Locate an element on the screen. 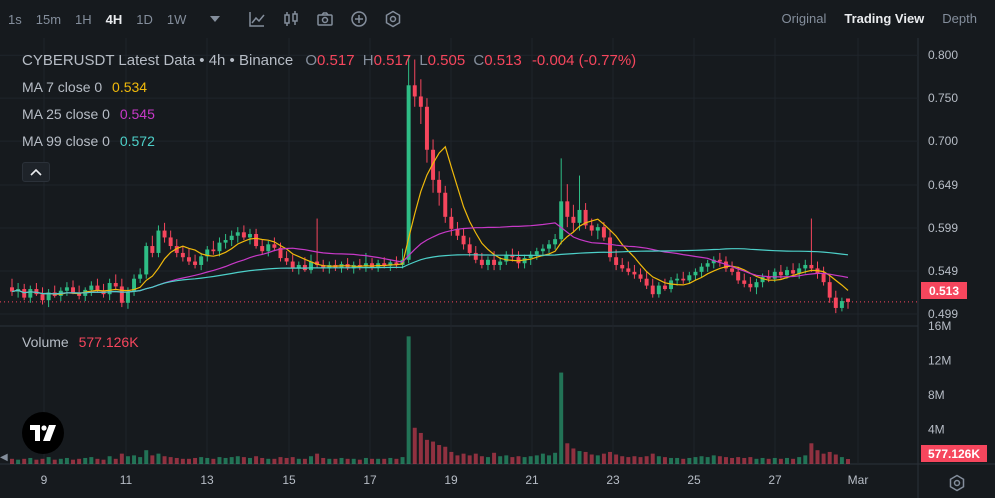 Image resolution: width=995 pixels, height=498 pixels. time-tick-label: 9 is located at coordinates (44, 480).